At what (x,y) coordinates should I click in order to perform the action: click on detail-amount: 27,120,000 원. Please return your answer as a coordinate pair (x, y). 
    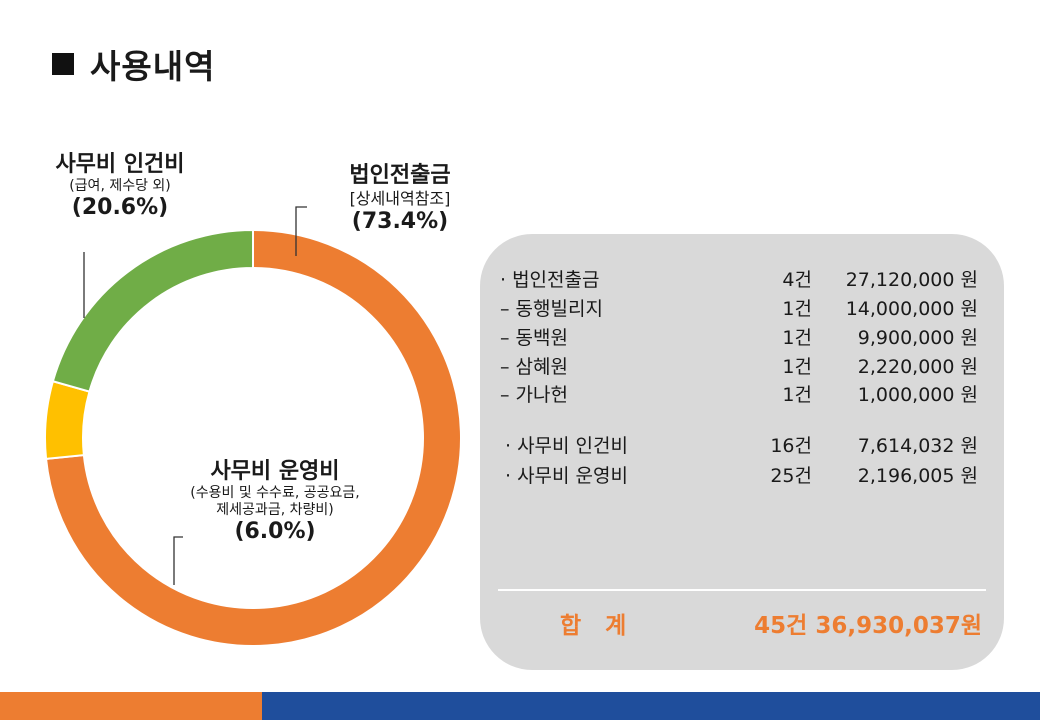
    Looking at the image, I should click on (911, 280).